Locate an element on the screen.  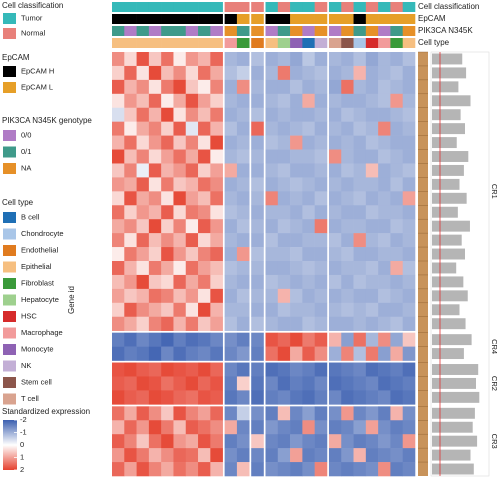
colorbar-title: Standardized expression is located at coordinates (46, 411).